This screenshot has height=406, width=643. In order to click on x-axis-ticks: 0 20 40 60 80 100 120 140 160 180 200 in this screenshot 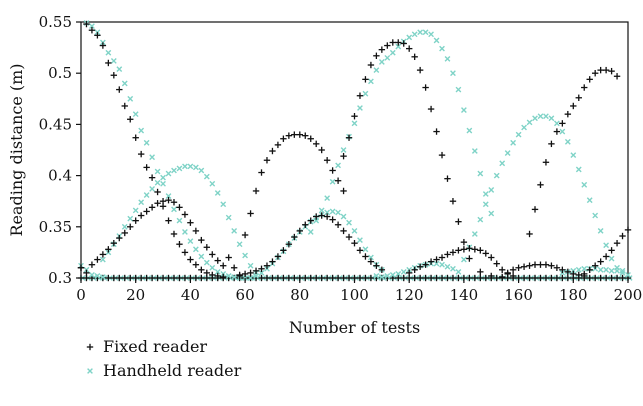, I will do `click(359, 291)`.